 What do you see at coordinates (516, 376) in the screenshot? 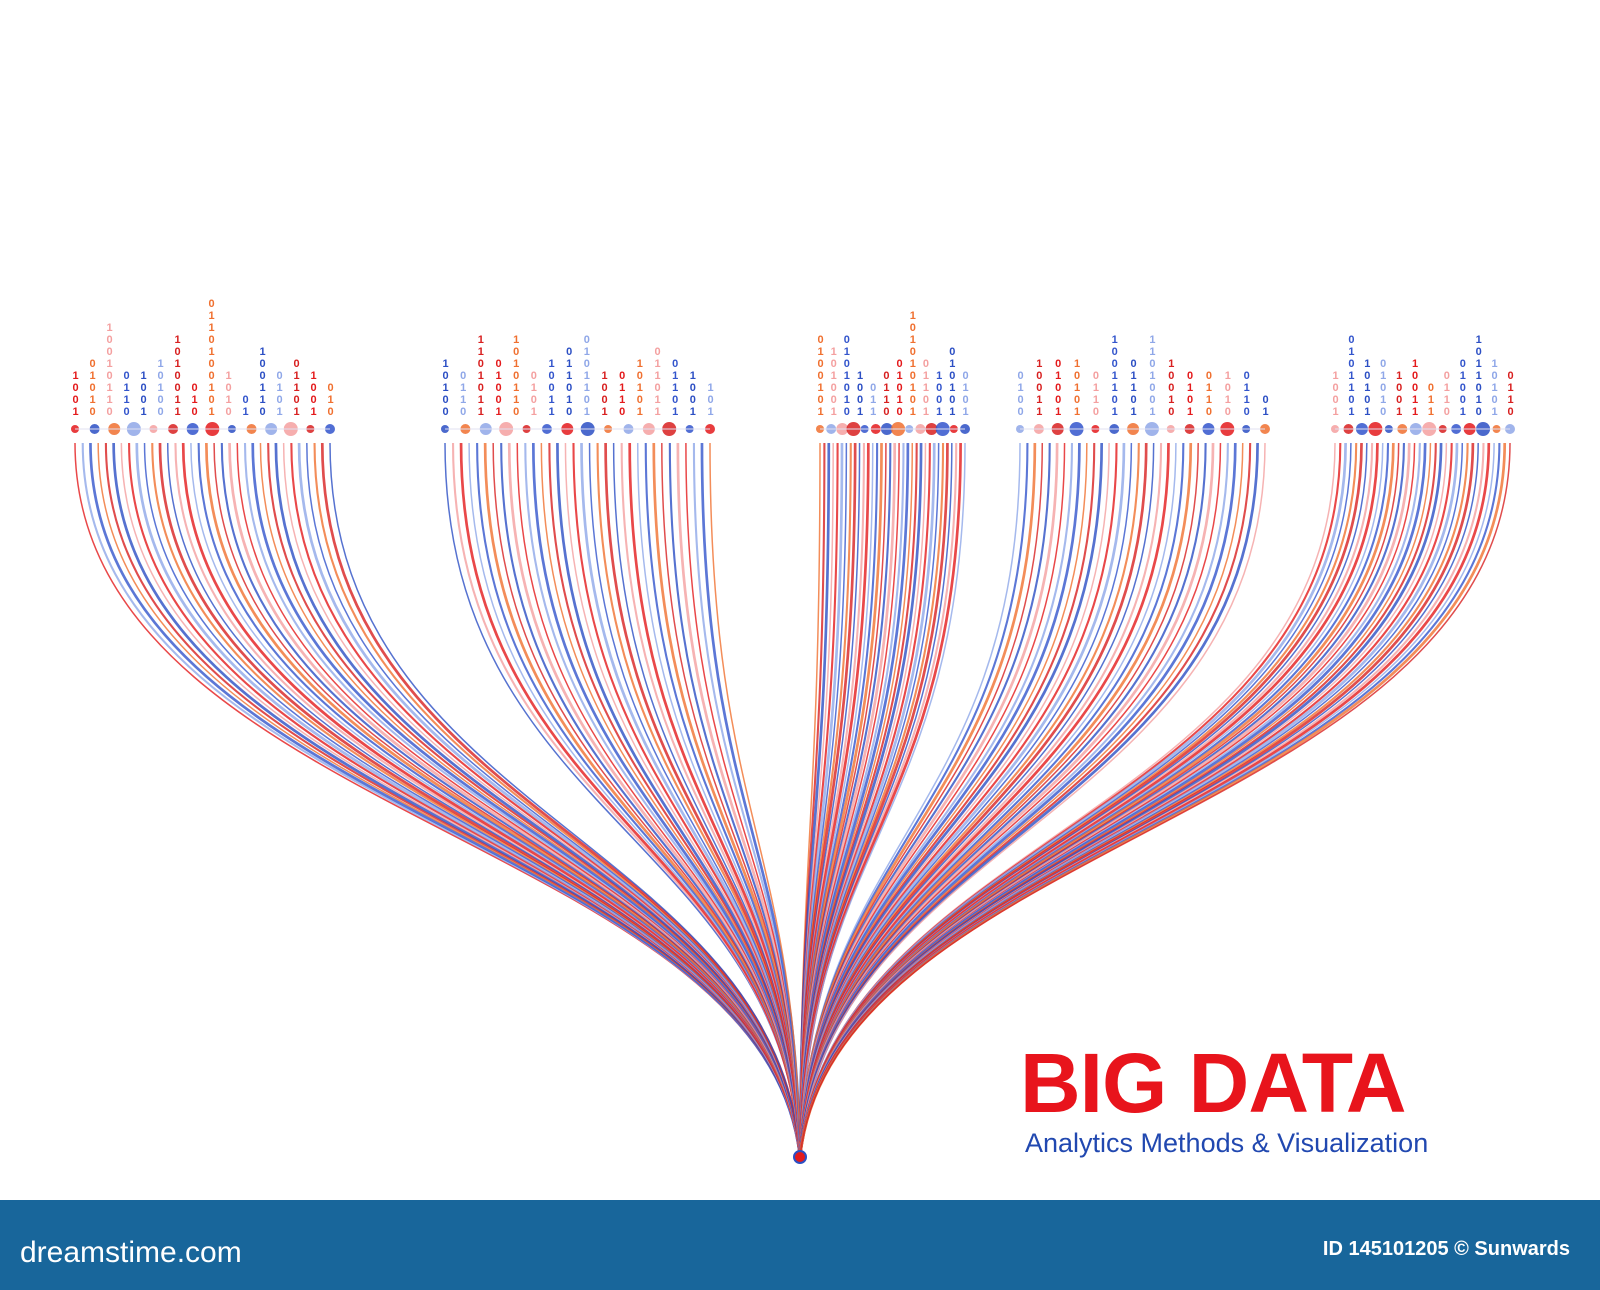
I see `binary-column: 1010110` at bounding box center [516, 376].